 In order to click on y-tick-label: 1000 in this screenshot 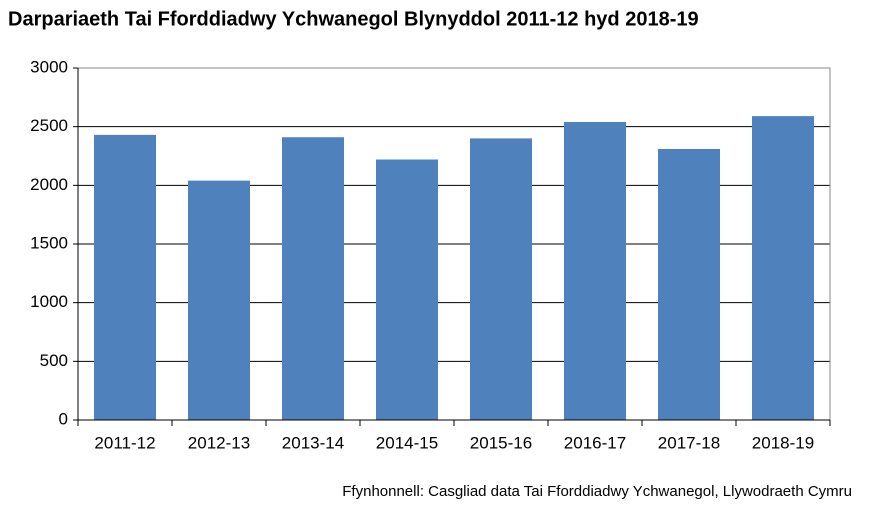, I will do `click(49, 301)`.